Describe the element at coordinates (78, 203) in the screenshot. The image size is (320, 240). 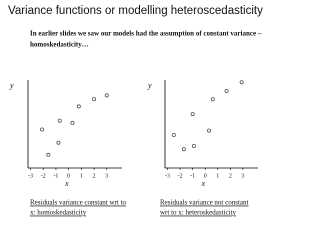
I see `chart-caption: Residuals variance constant wrt to` at that location.